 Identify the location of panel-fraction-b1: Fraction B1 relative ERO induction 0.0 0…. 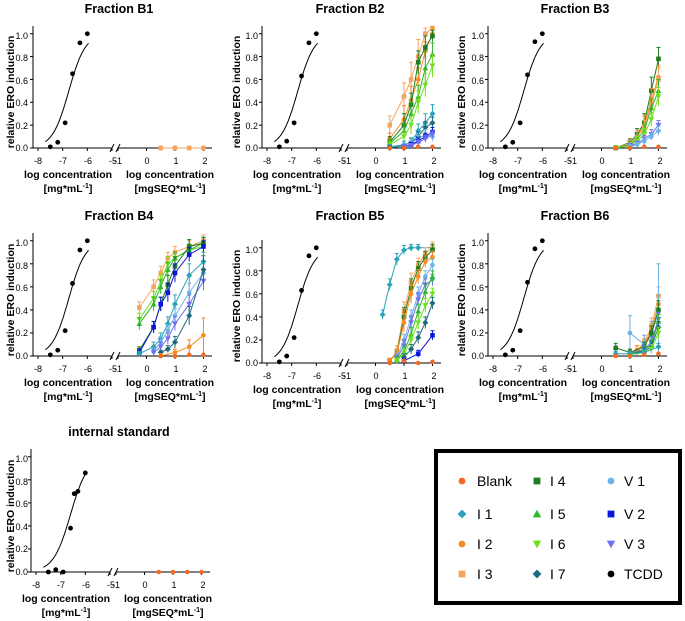
(109, 98).